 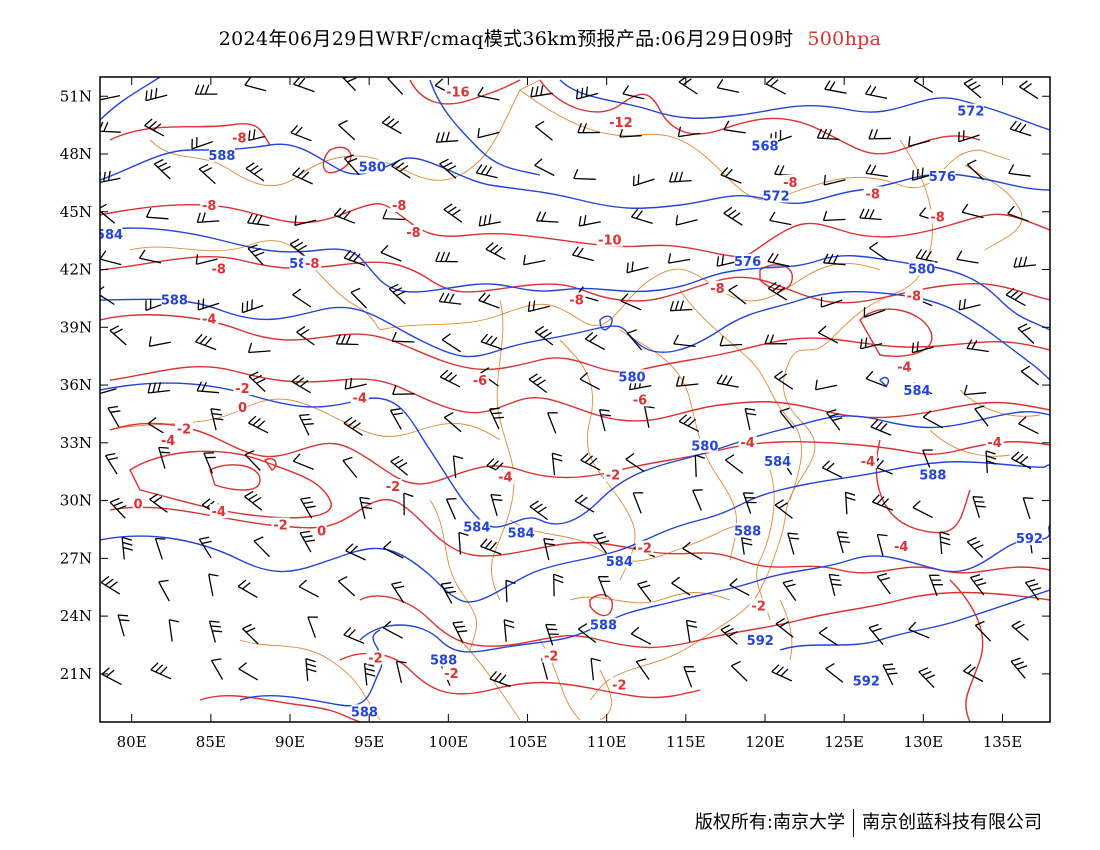 What do you see at coordinates (321, 531) in the screenshot?
I see `temperature-contour-label: 0` at bounding box center [321, 531].